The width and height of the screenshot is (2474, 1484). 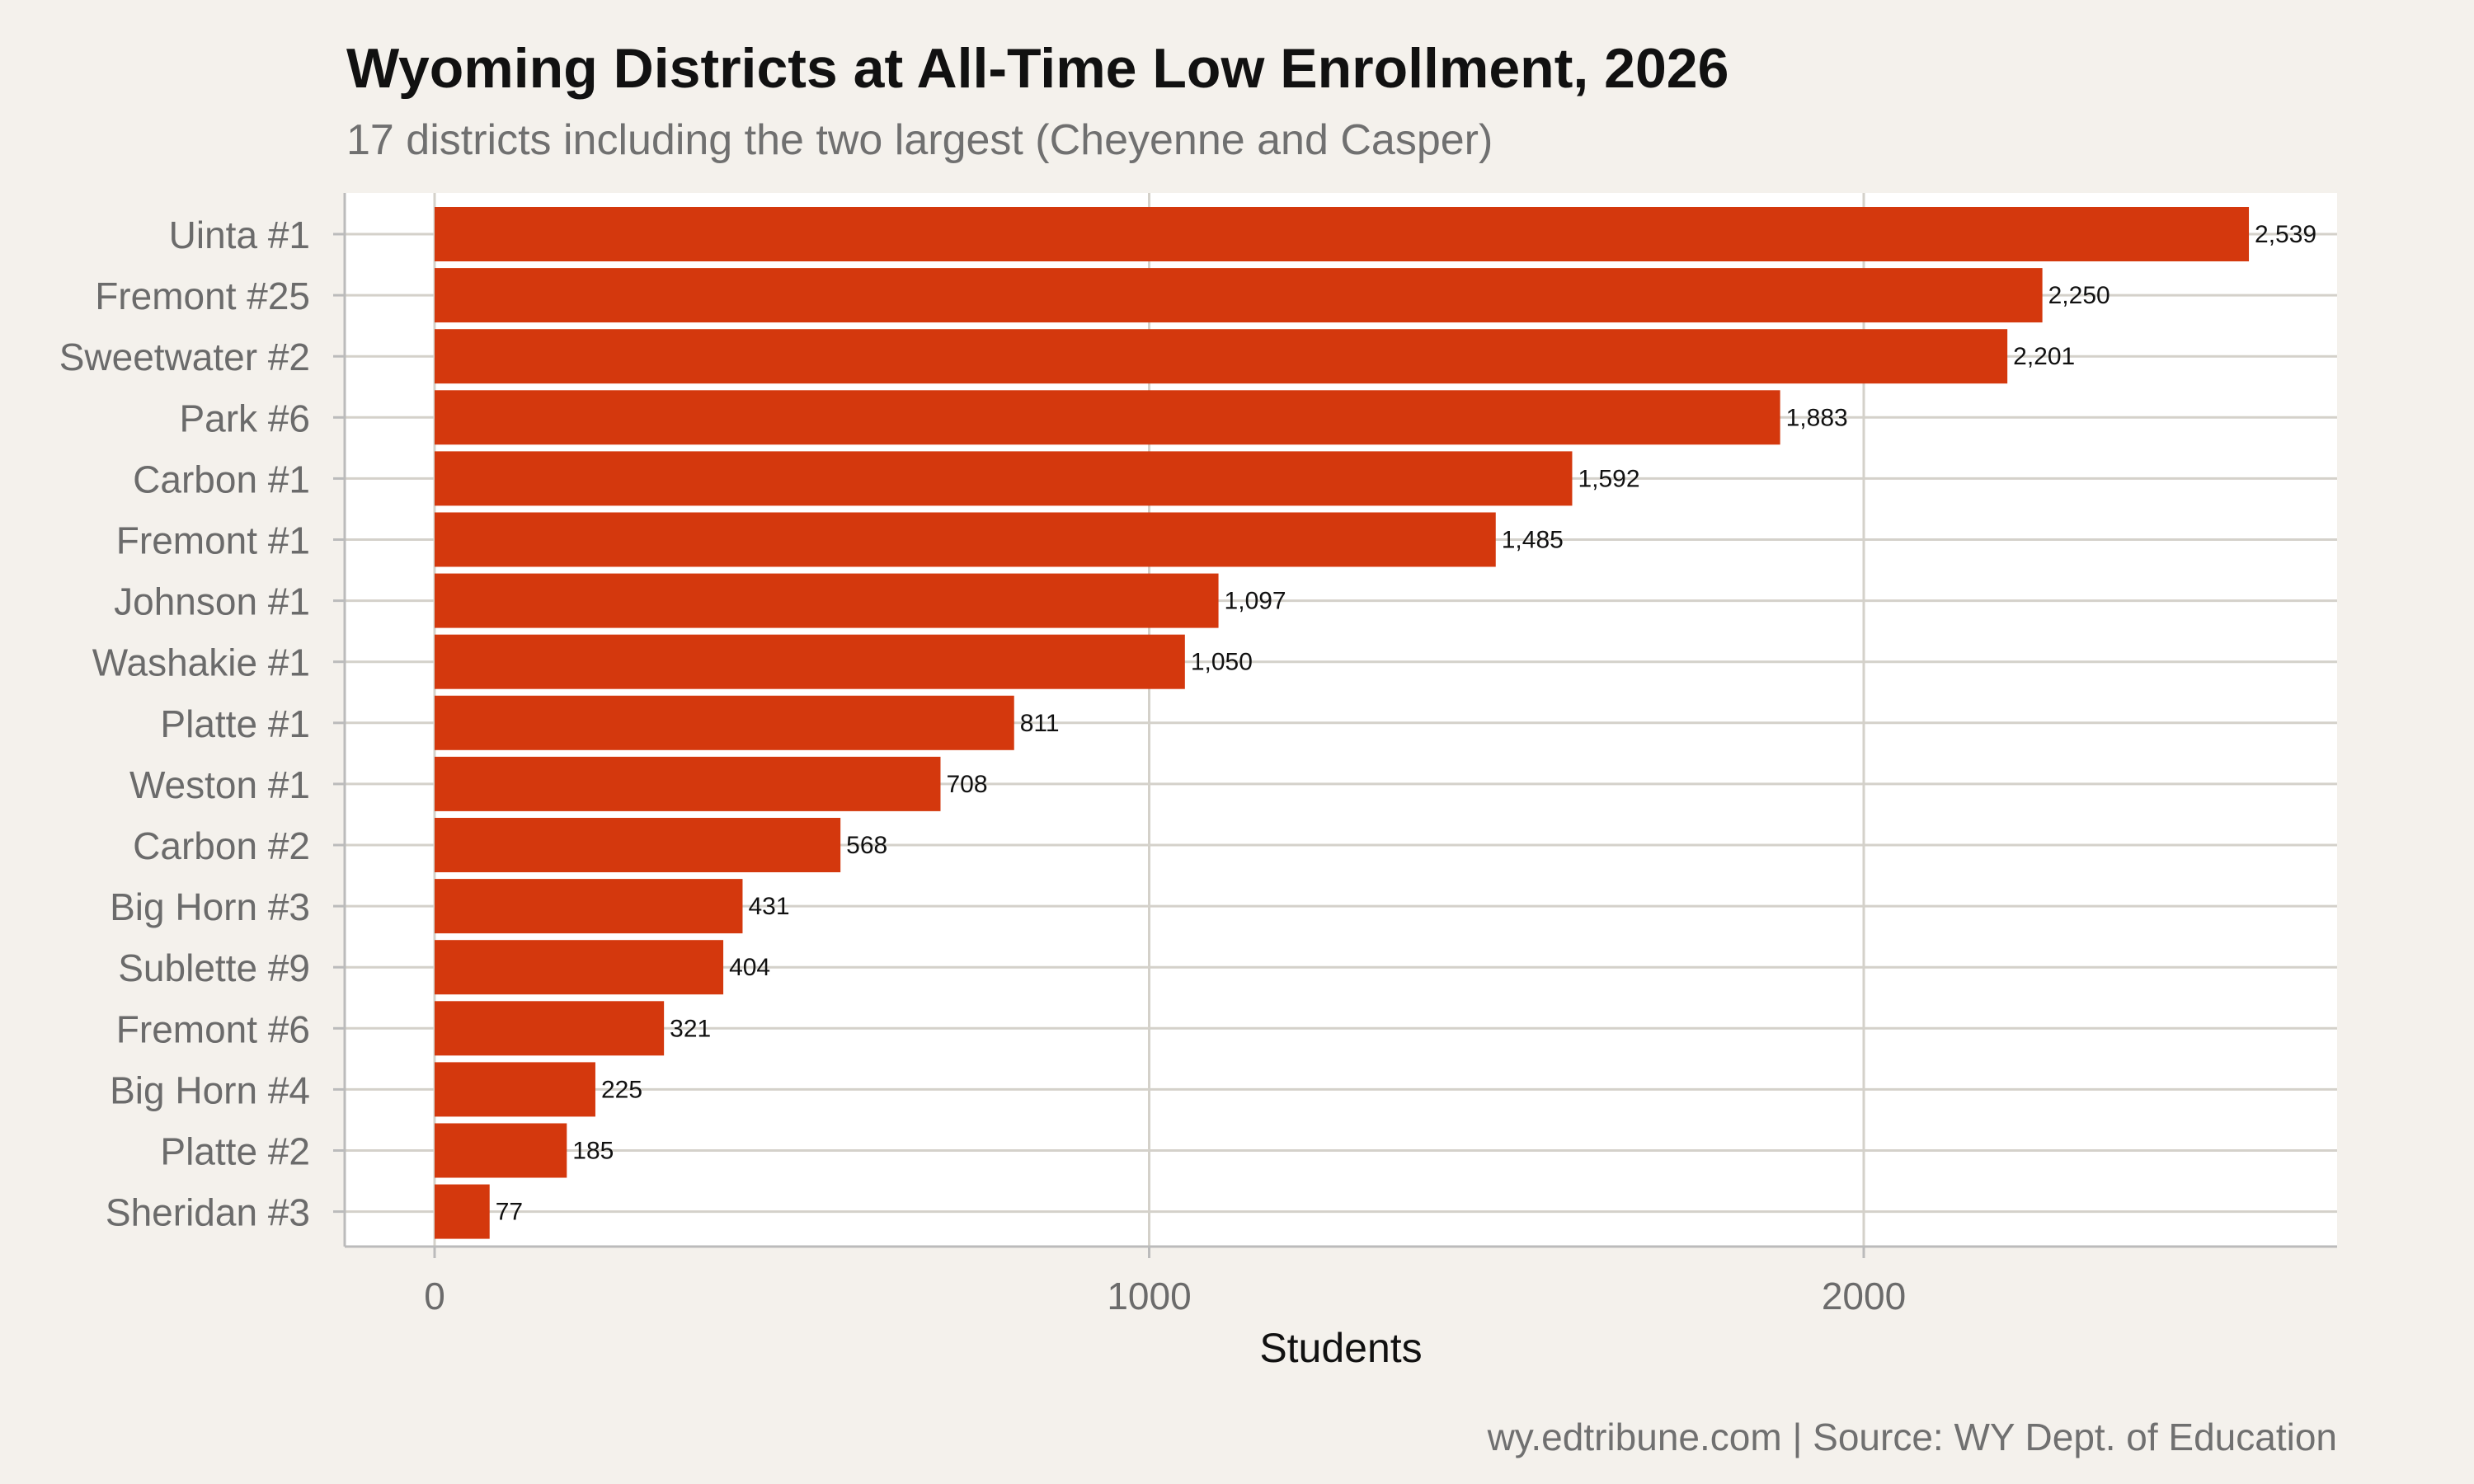 I want to click on y-tick-label-7: Washakie #1, so click(x=201, y=662).